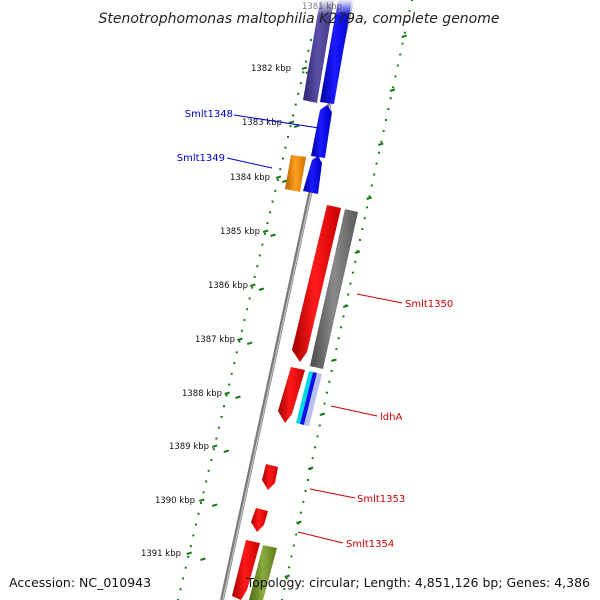 Image resolution: width=600 pixels, height=600 pixels. I want to click on gene-label-smlt1353: Smlt1353, so click(381, 499).